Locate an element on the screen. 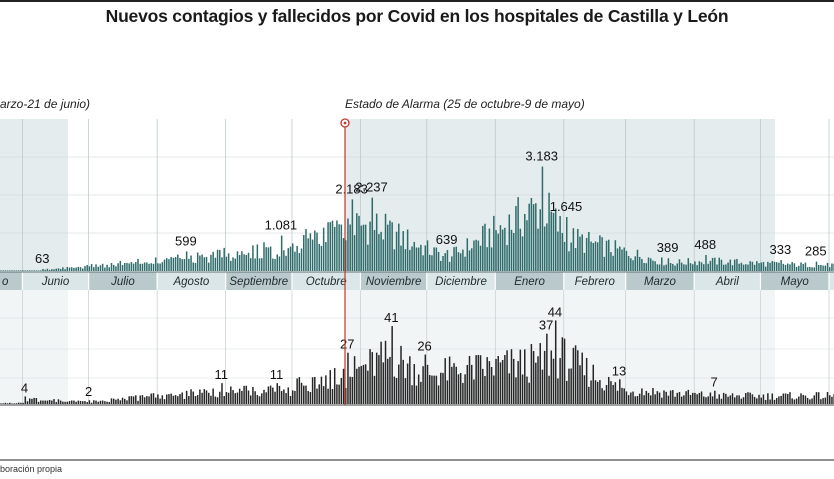 Image resolution: width=834 pixels, height=479 pixels. month-label: Agosto is located at coordinates (190, 282).